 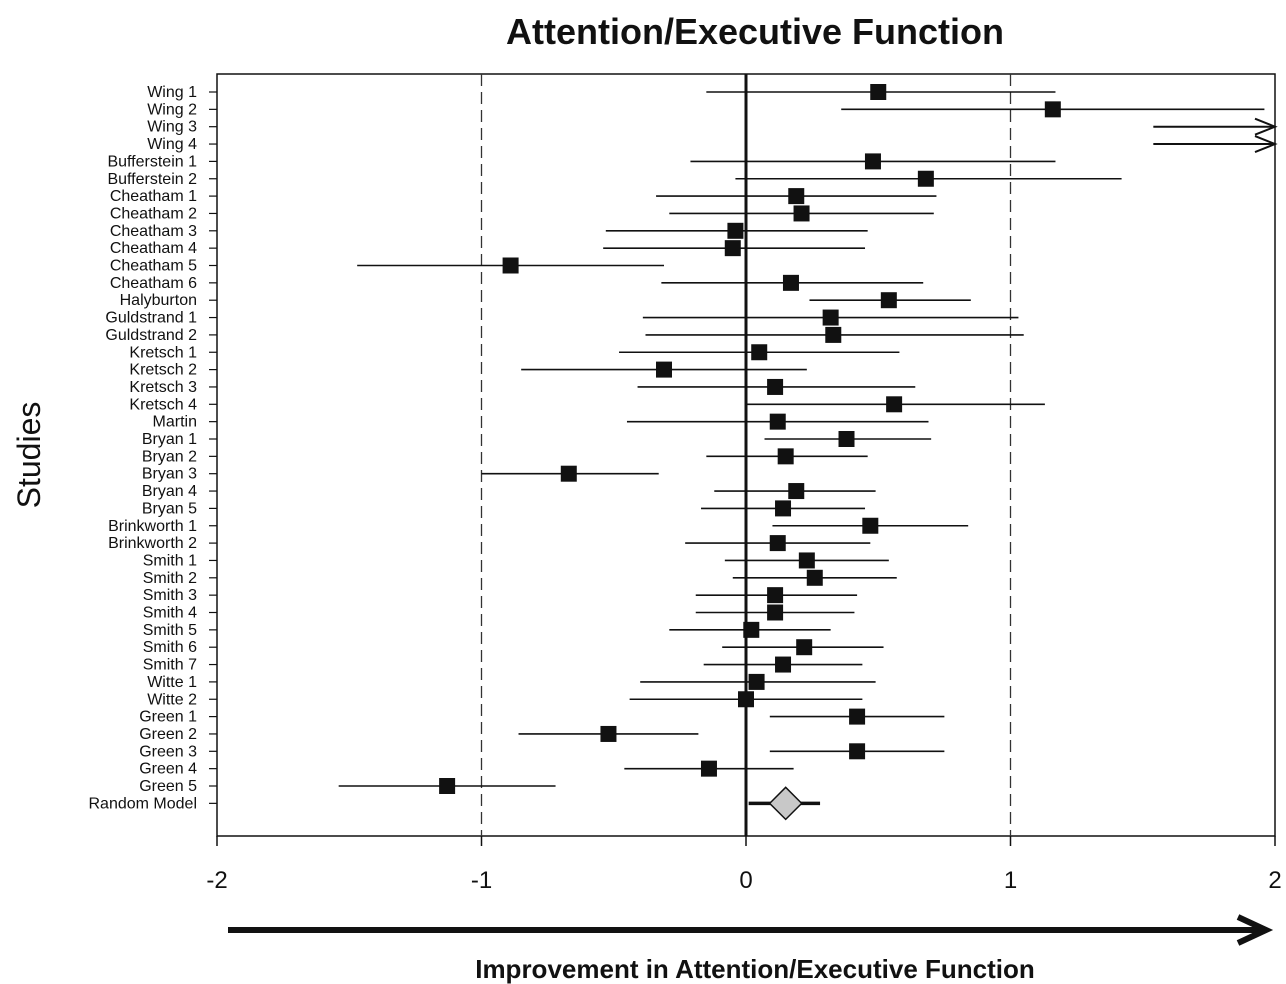 What do you see at coordinates (216, 880) in the screenshot?
I see `x-tick-label: -2` at bounding box center [216, 880].